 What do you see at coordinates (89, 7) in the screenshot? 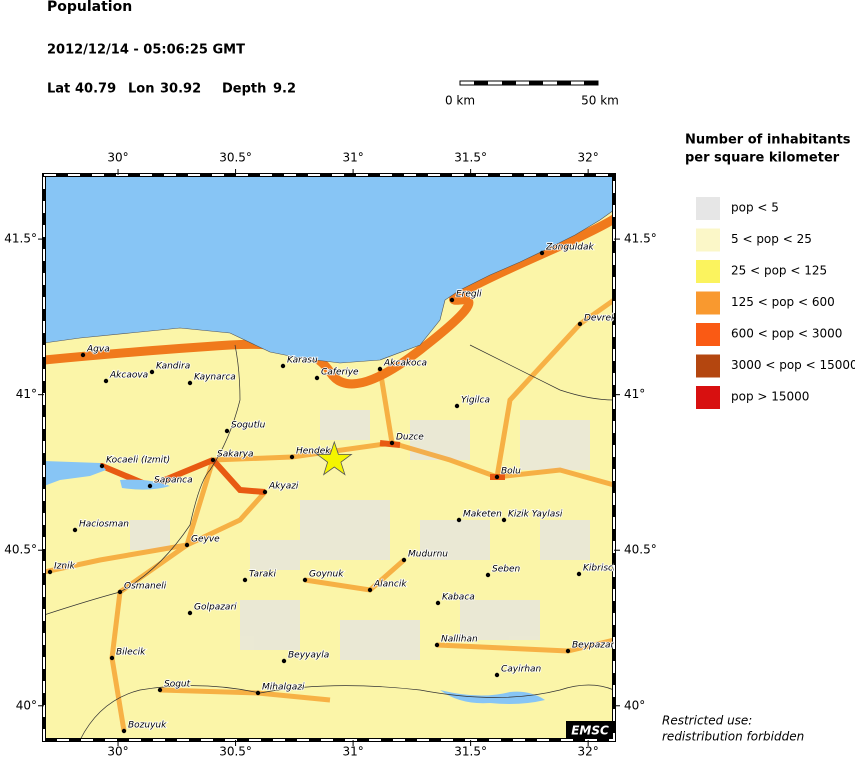
I see `title: Population` at bounding box center [89, 7].